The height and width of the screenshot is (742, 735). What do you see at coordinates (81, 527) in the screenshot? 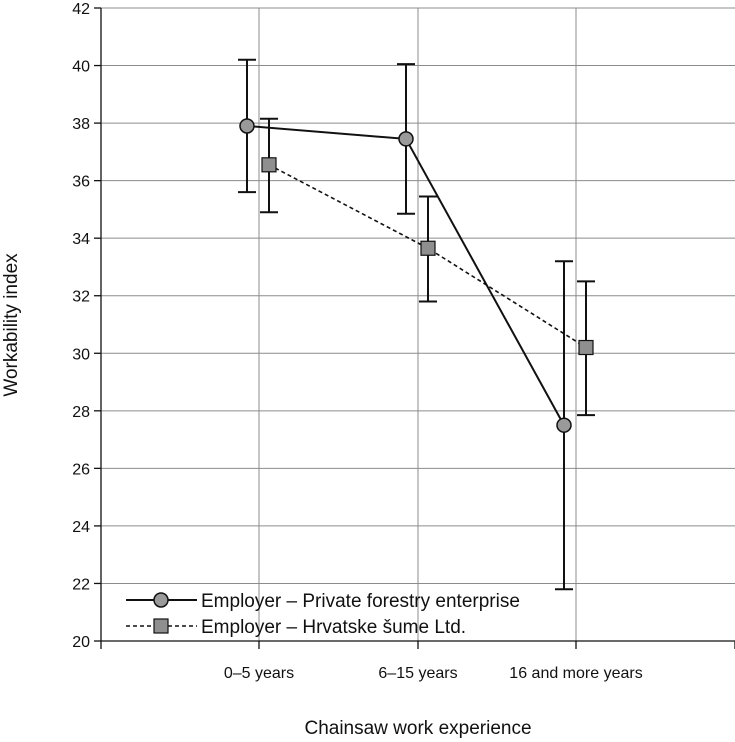
I see `y-tick-label: 24` at bounding box center [81, 527].